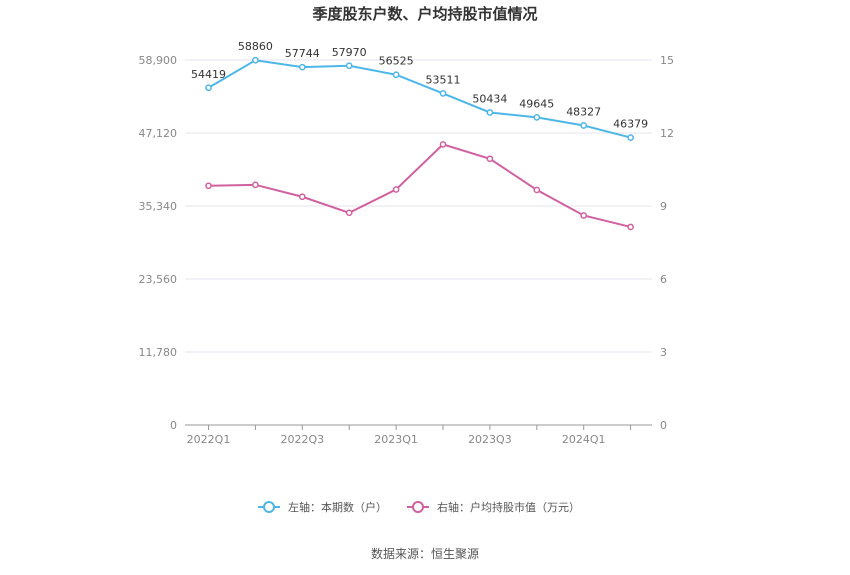  I want to click on legend: 左轴：本期数（户） 右轴：户均持股市值（万元）, so click(419, 507).